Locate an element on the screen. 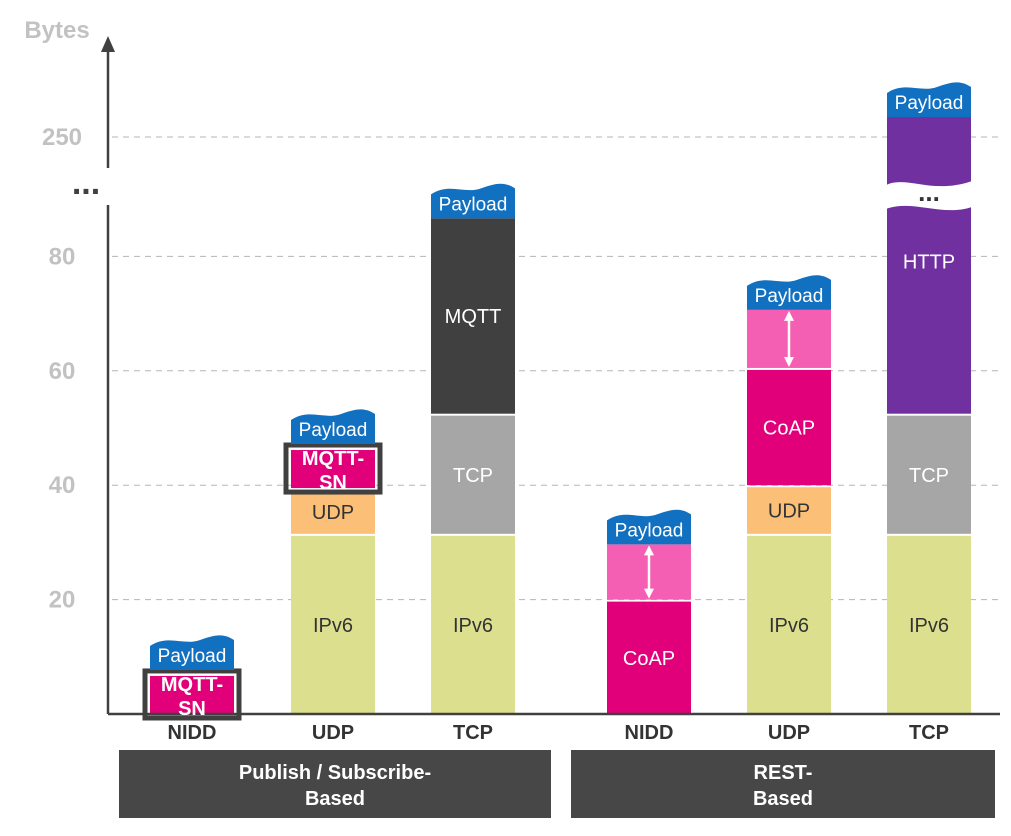 This screenshot has height=836, width=1011. group-band-rest: REST- Based is located at coordinates (783, 784).